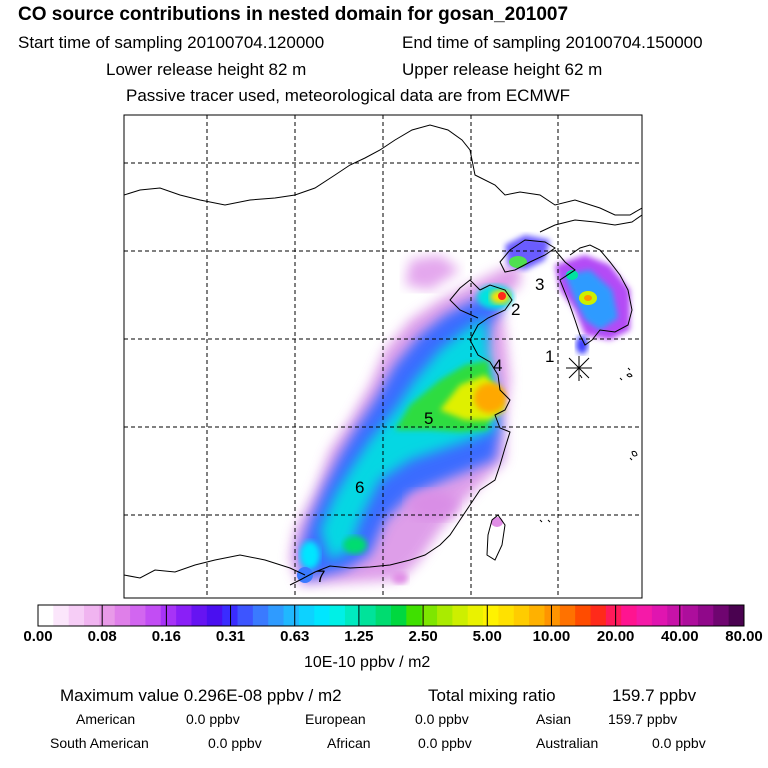  What do you see at coordinates (213, 719) in the screenshot?
I see `american-value: 0.0 ppbv` at bounding box center [213, 719].